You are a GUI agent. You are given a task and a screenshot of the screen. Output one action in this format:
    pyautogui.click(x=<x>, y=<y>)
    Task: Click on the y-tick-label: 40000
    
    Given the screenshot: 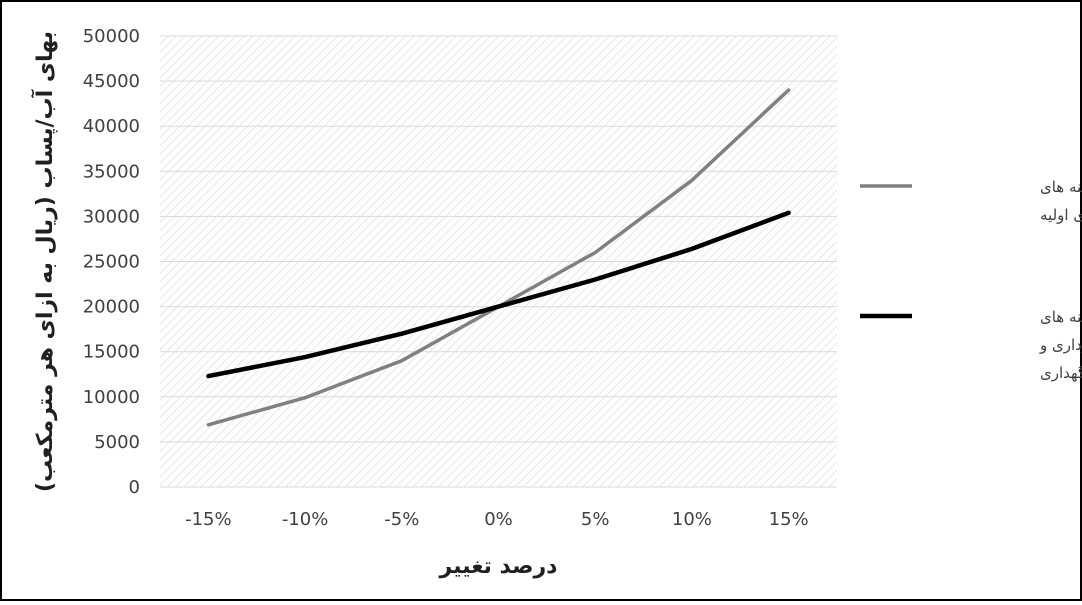 What is the action you would take?
    pyautogui.click(x=111, y=126)
    